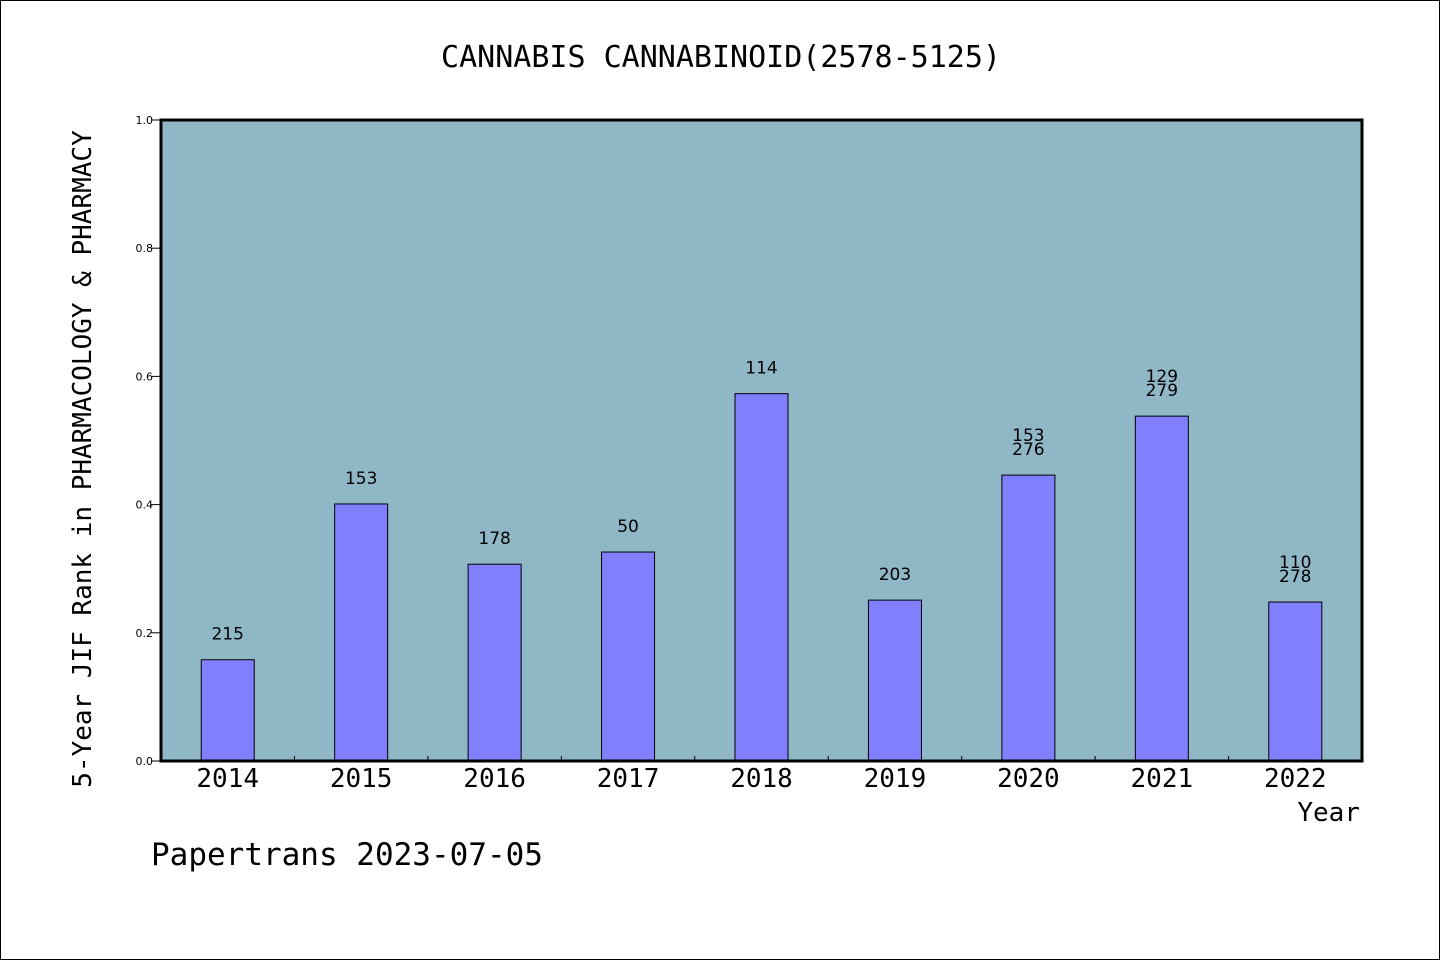 Image resolution: width=1440 pixels, height=964 pixels. I want to click on bar-data-label: 110, so click(1295, 563).